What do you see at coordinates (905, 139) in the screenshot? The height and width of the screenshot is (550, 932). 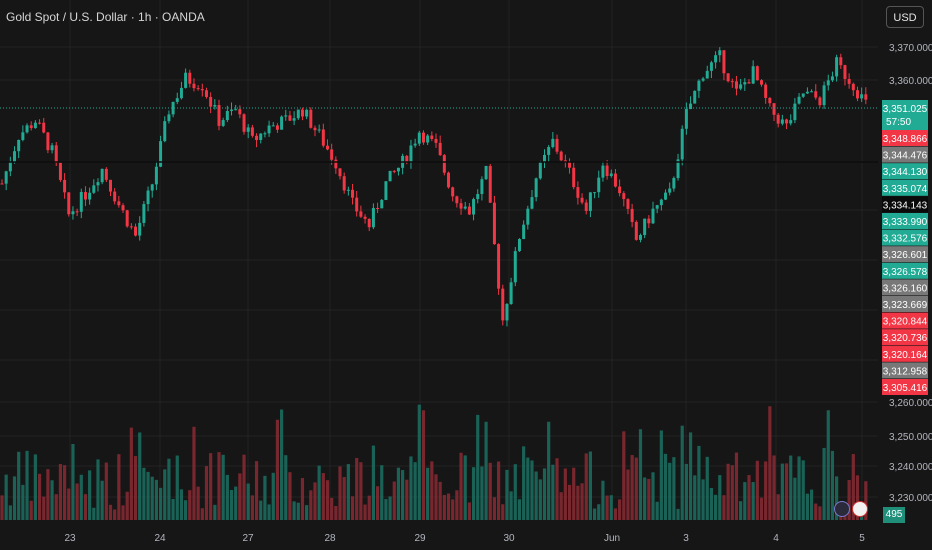 I see `price-tag: 3,348.866` at bounding box center [905, 139].